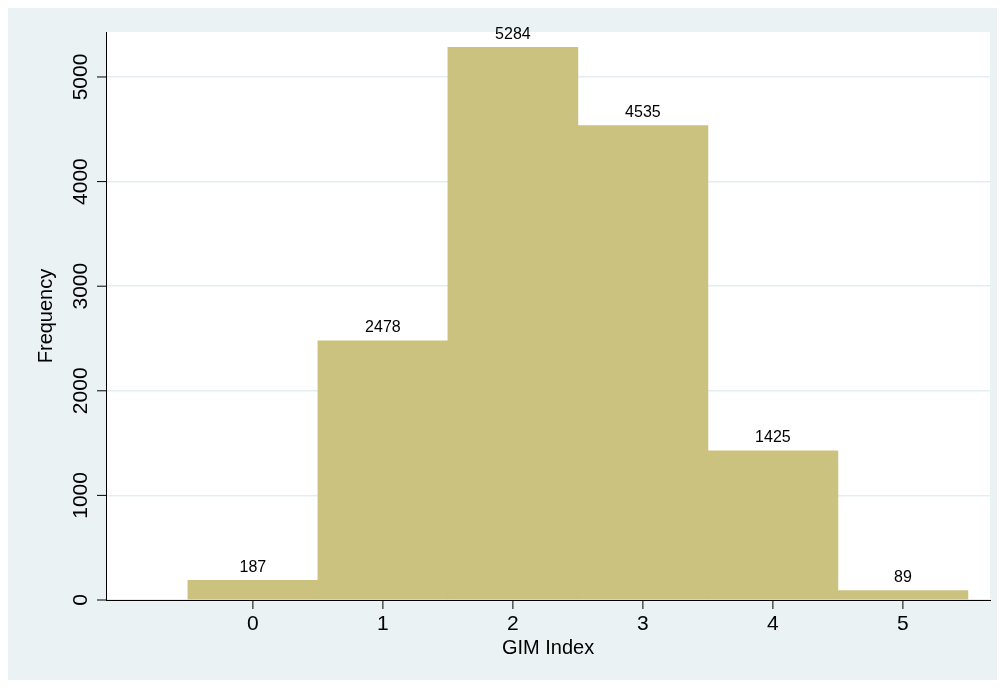  What do you see at coordinates (548, 646) in the screenshot?
I see `x-axis-title: GIM Index` at bounding box center [548, 646].